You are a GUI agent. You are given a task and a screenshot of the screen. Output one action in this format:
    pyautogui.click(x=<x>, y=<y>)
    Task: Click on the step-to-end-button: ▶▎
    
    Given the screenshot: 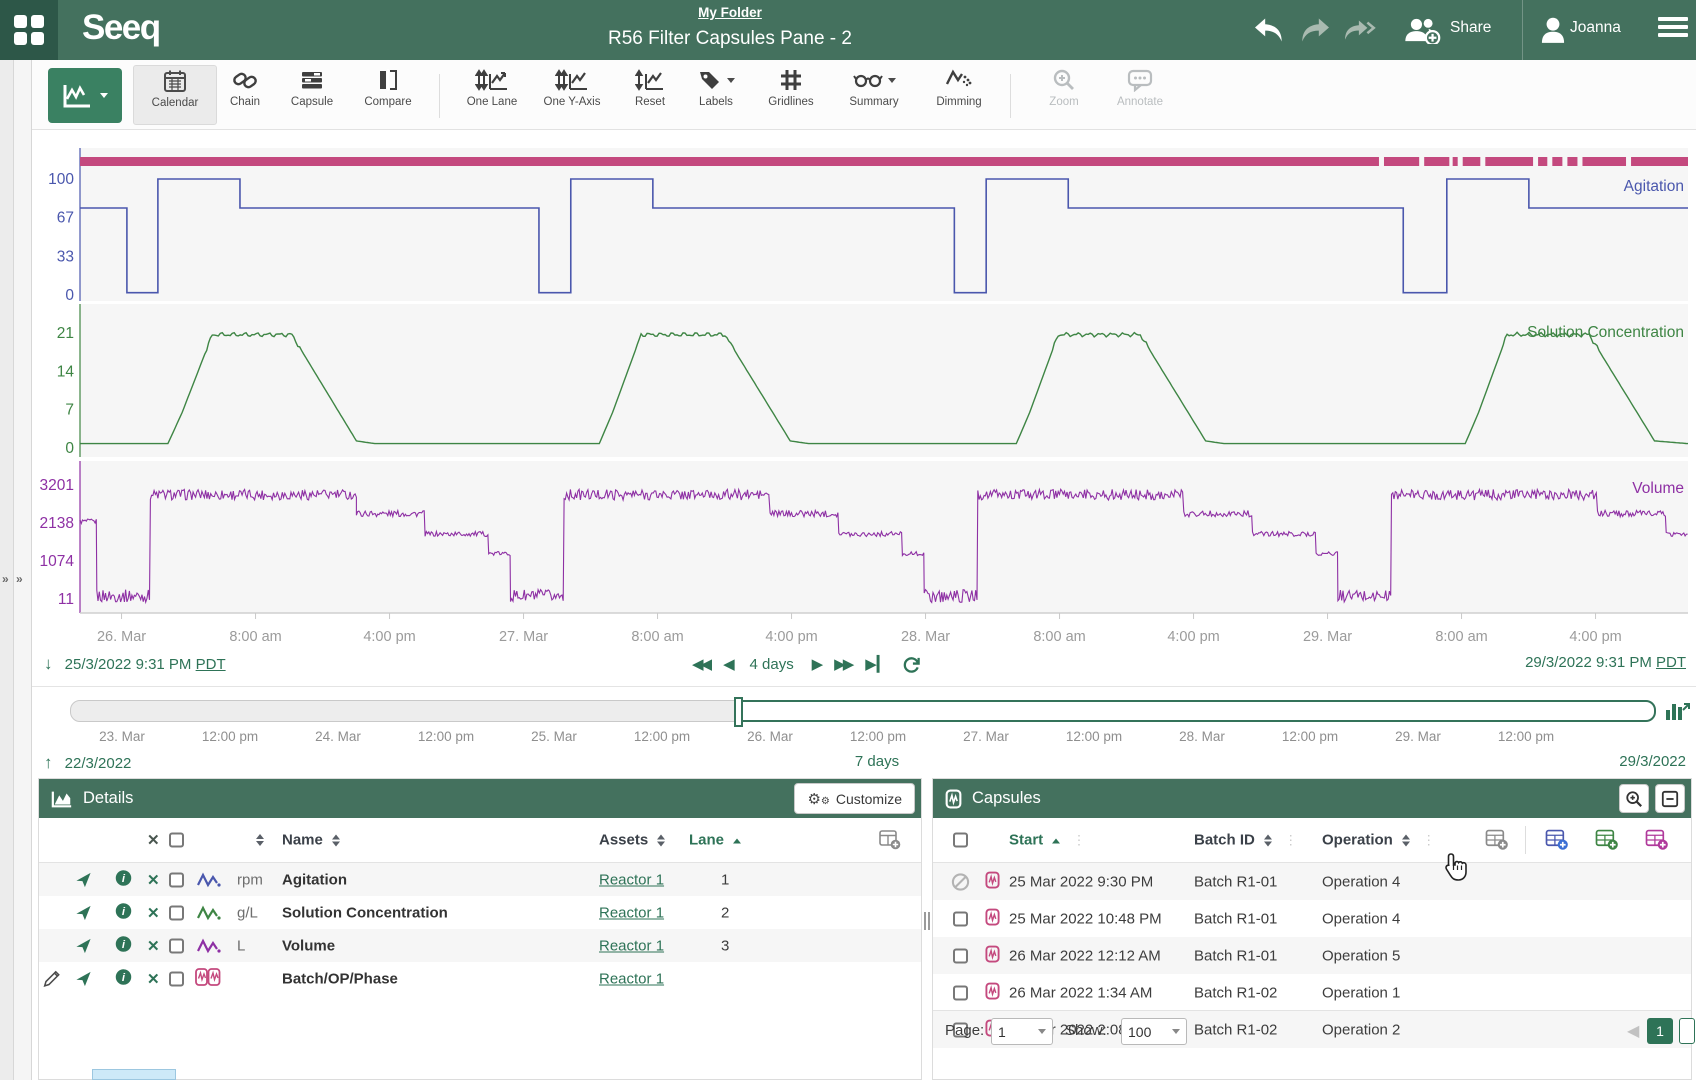 What is the action you would take?
    pyautogui.click(x=877, y=664)
    